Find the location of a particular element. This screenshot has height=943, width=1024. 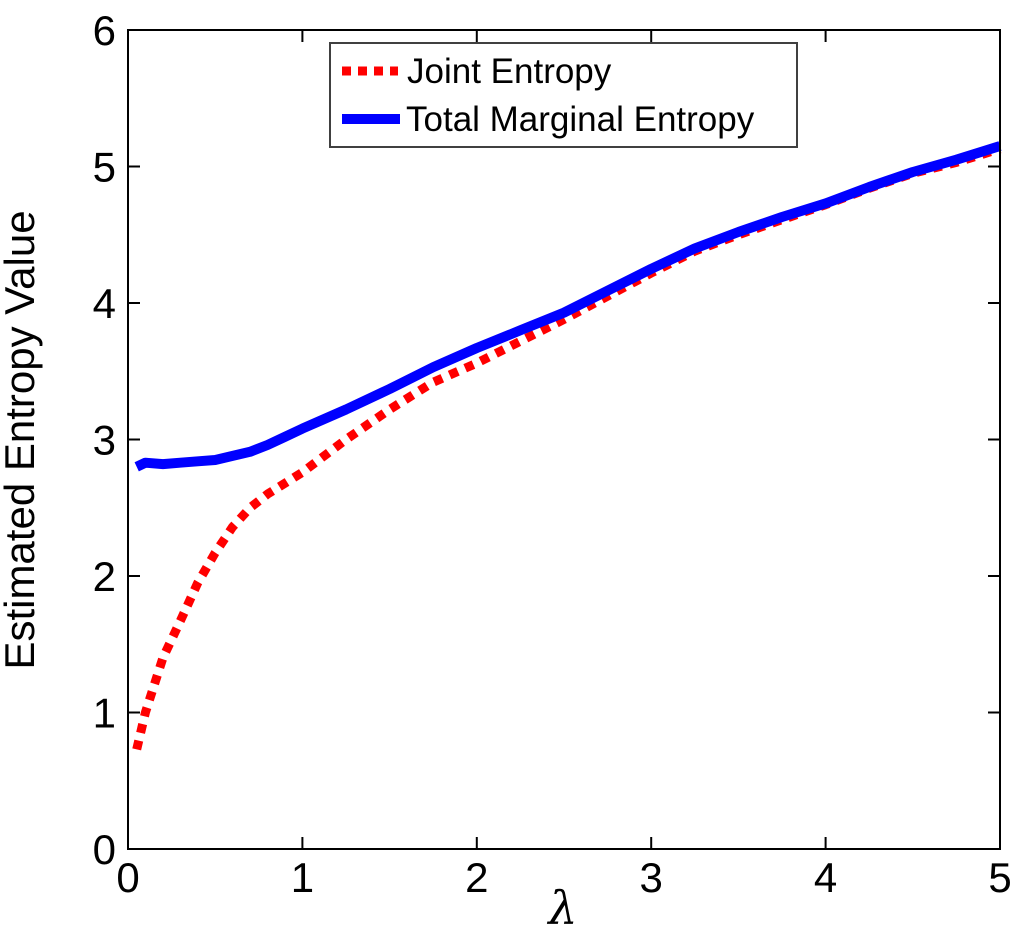

y-tick-label: 6 is located at coordinates (104, 30).